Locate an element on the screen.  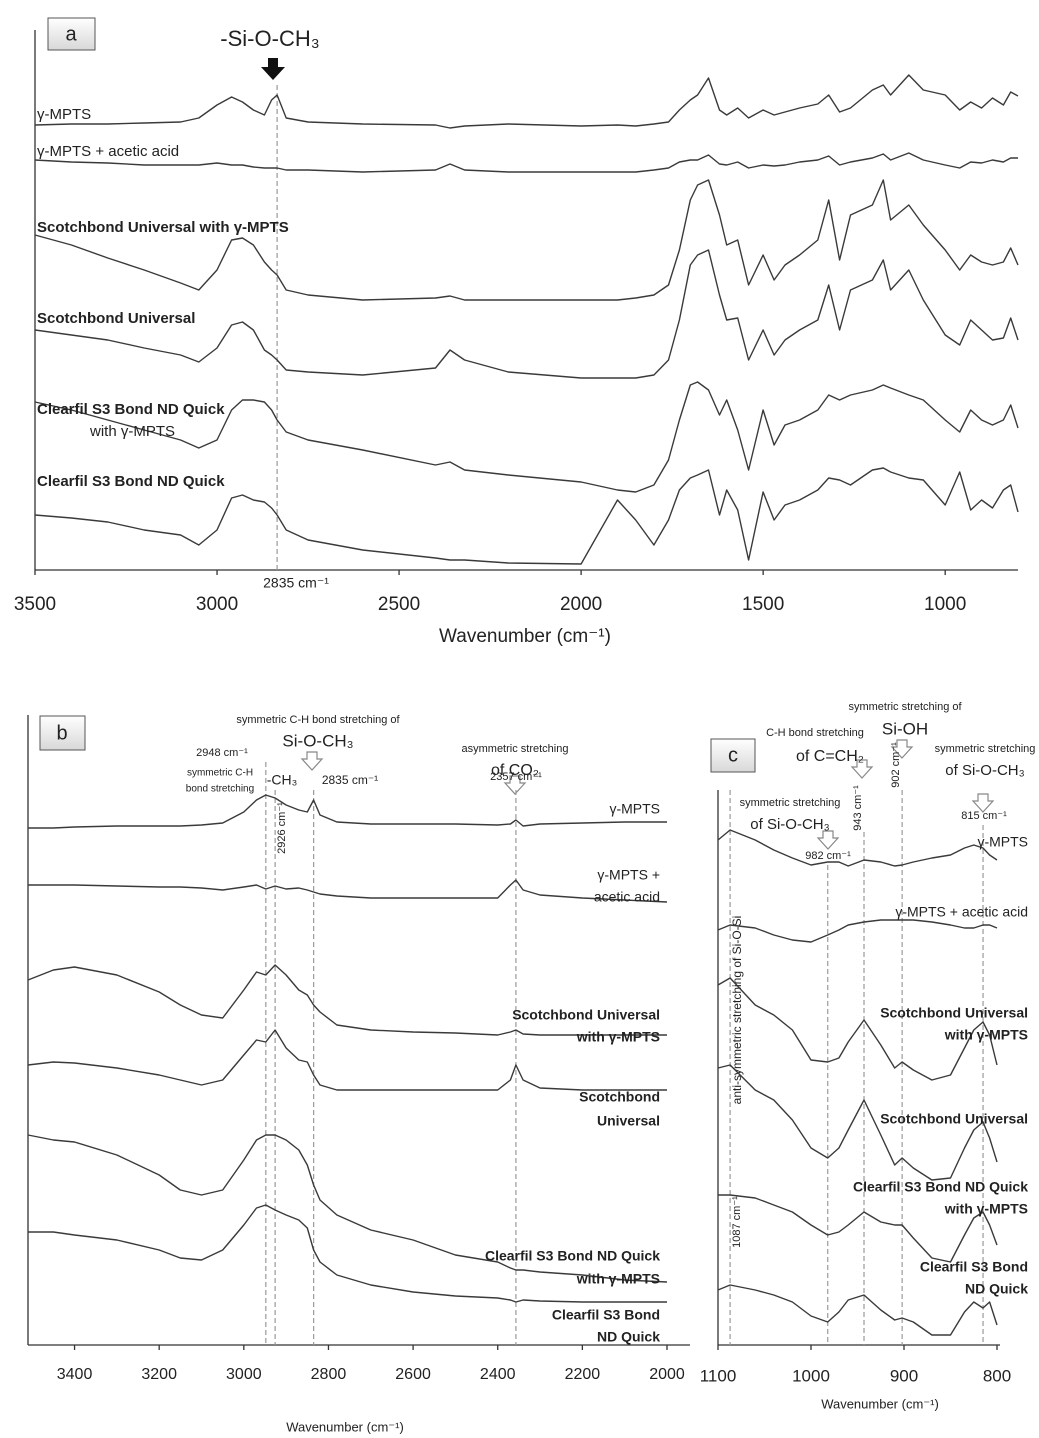
annotation: of CO₂ is located at coordinates (515, 770).